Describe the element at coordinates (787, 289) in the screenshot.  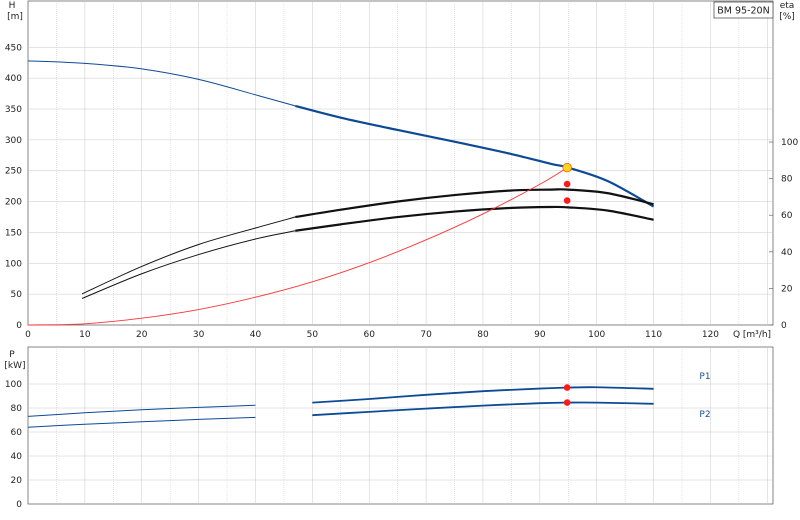
I see `y2-tick-label: 20` at that location.